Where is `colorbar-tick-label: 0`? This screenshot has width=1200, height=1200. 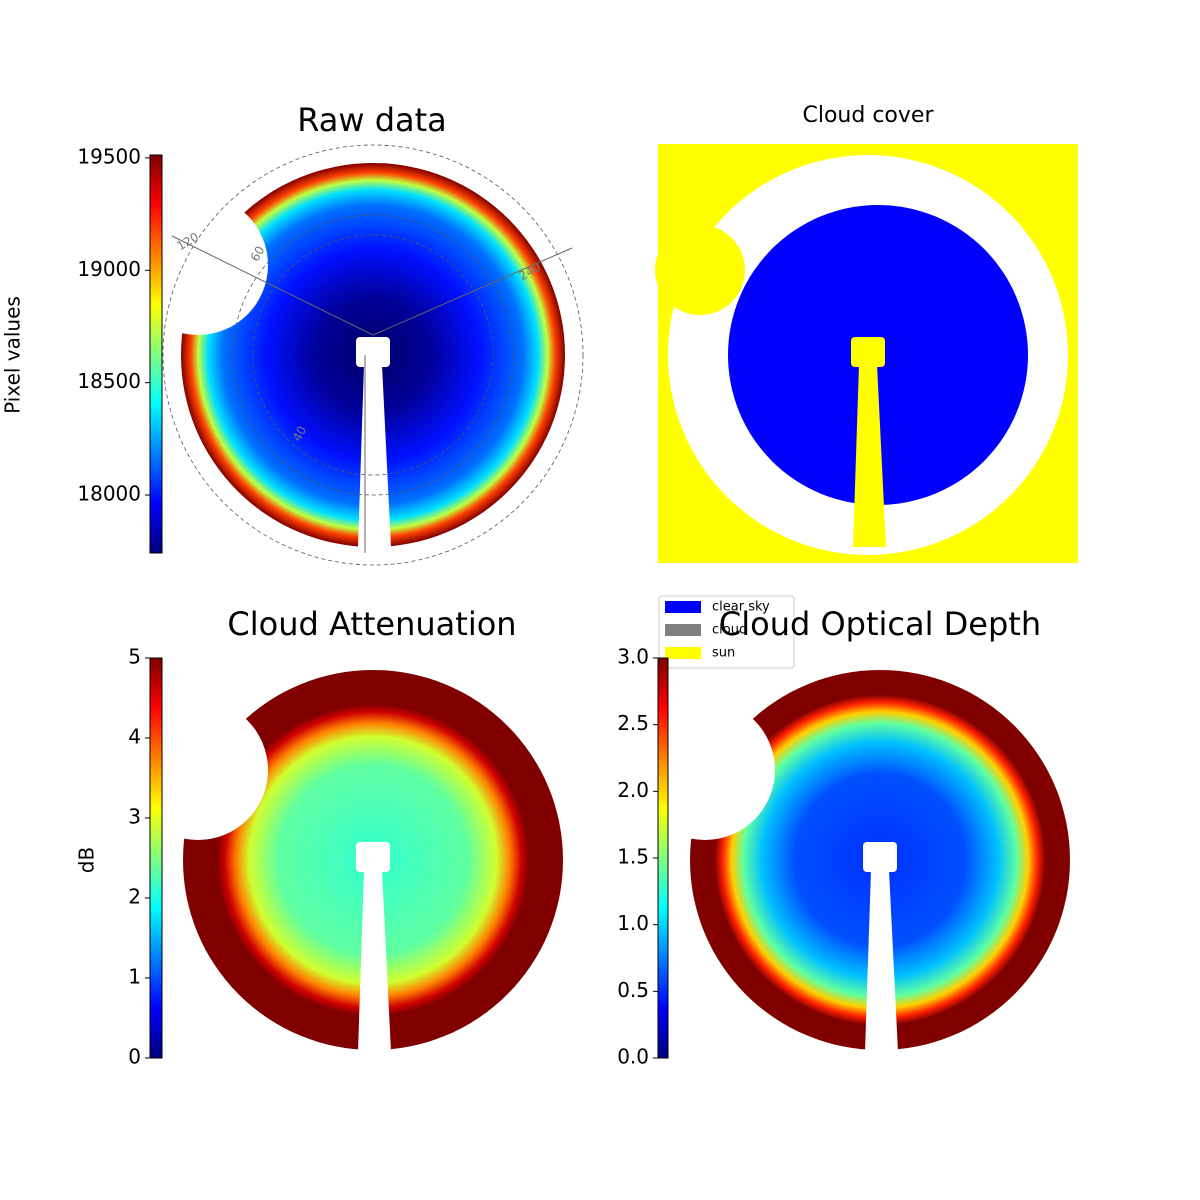 colorbar-tick-label: 0 is located at coordinates (134, 1057).